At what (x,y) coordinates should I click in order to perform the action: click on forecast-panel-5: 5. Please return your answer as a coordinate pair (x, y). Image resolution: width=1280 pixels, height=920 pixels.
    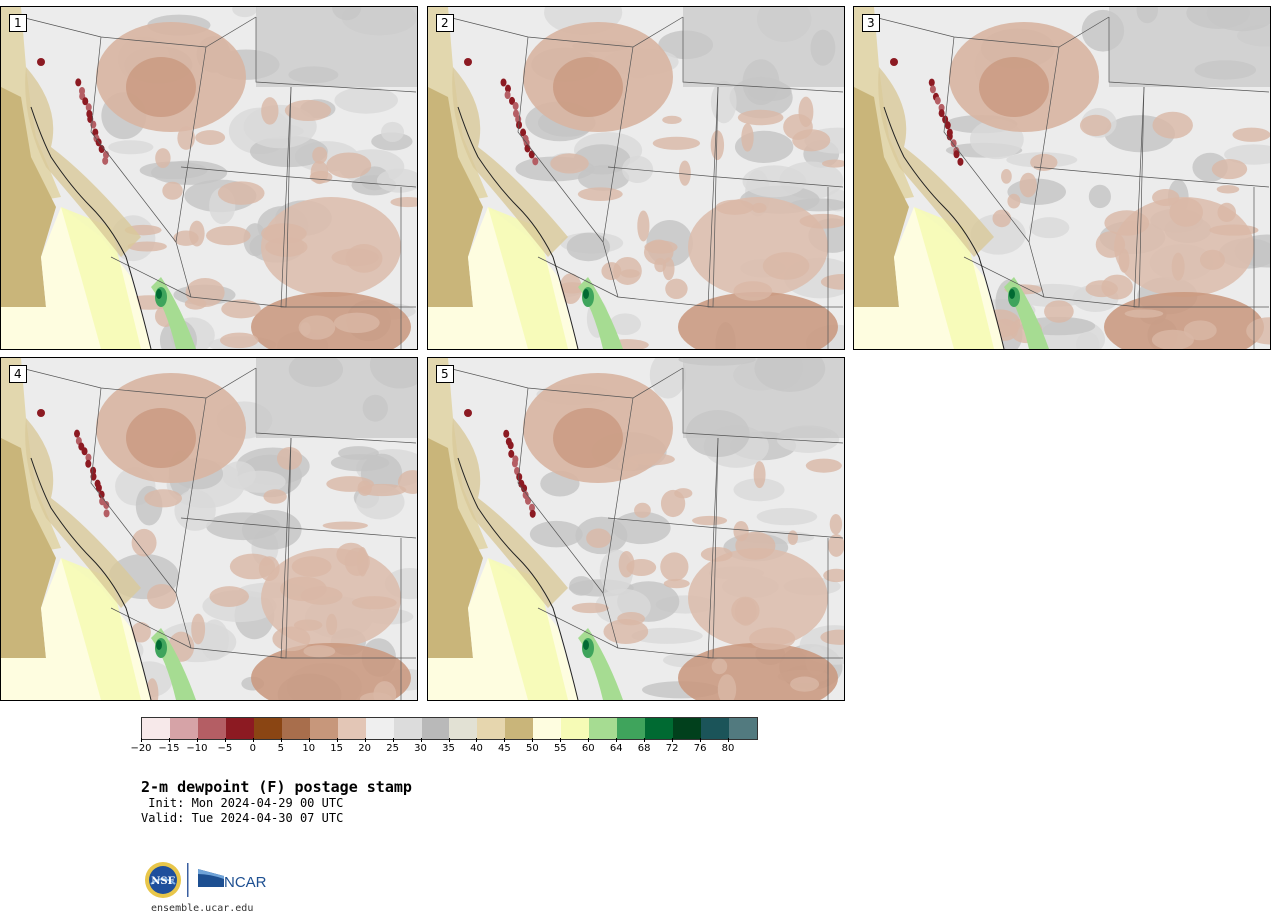
    Looking at the image, I should click on (636, 529).